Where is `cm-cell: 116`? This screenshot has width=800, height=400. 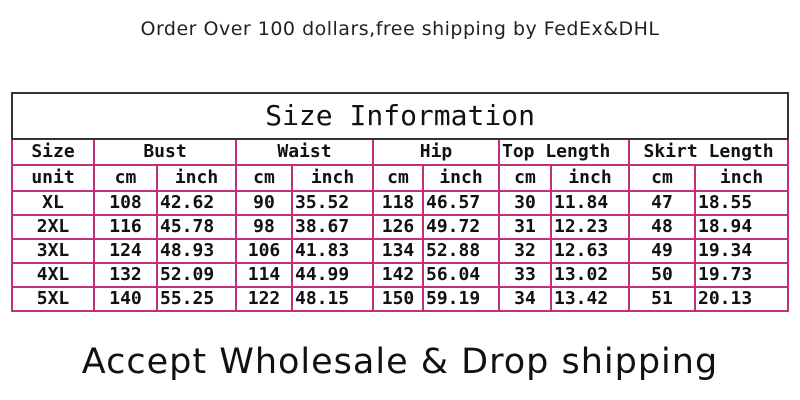 cm-cell: 116 is located at coordinates (125, 227).